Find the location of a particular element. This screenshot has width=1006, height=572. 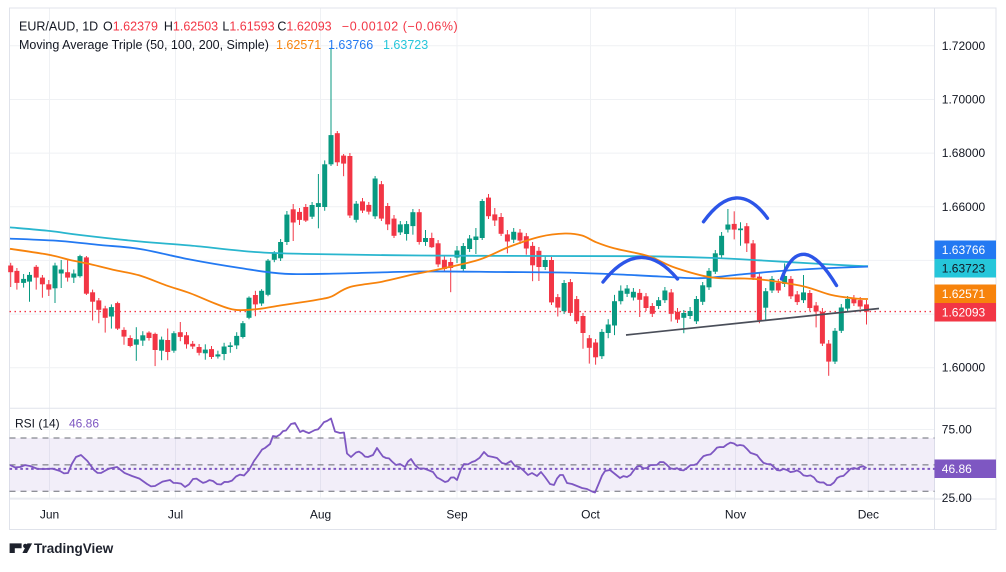

svg-text: 1.70000 is located at coordinates (964, 100).